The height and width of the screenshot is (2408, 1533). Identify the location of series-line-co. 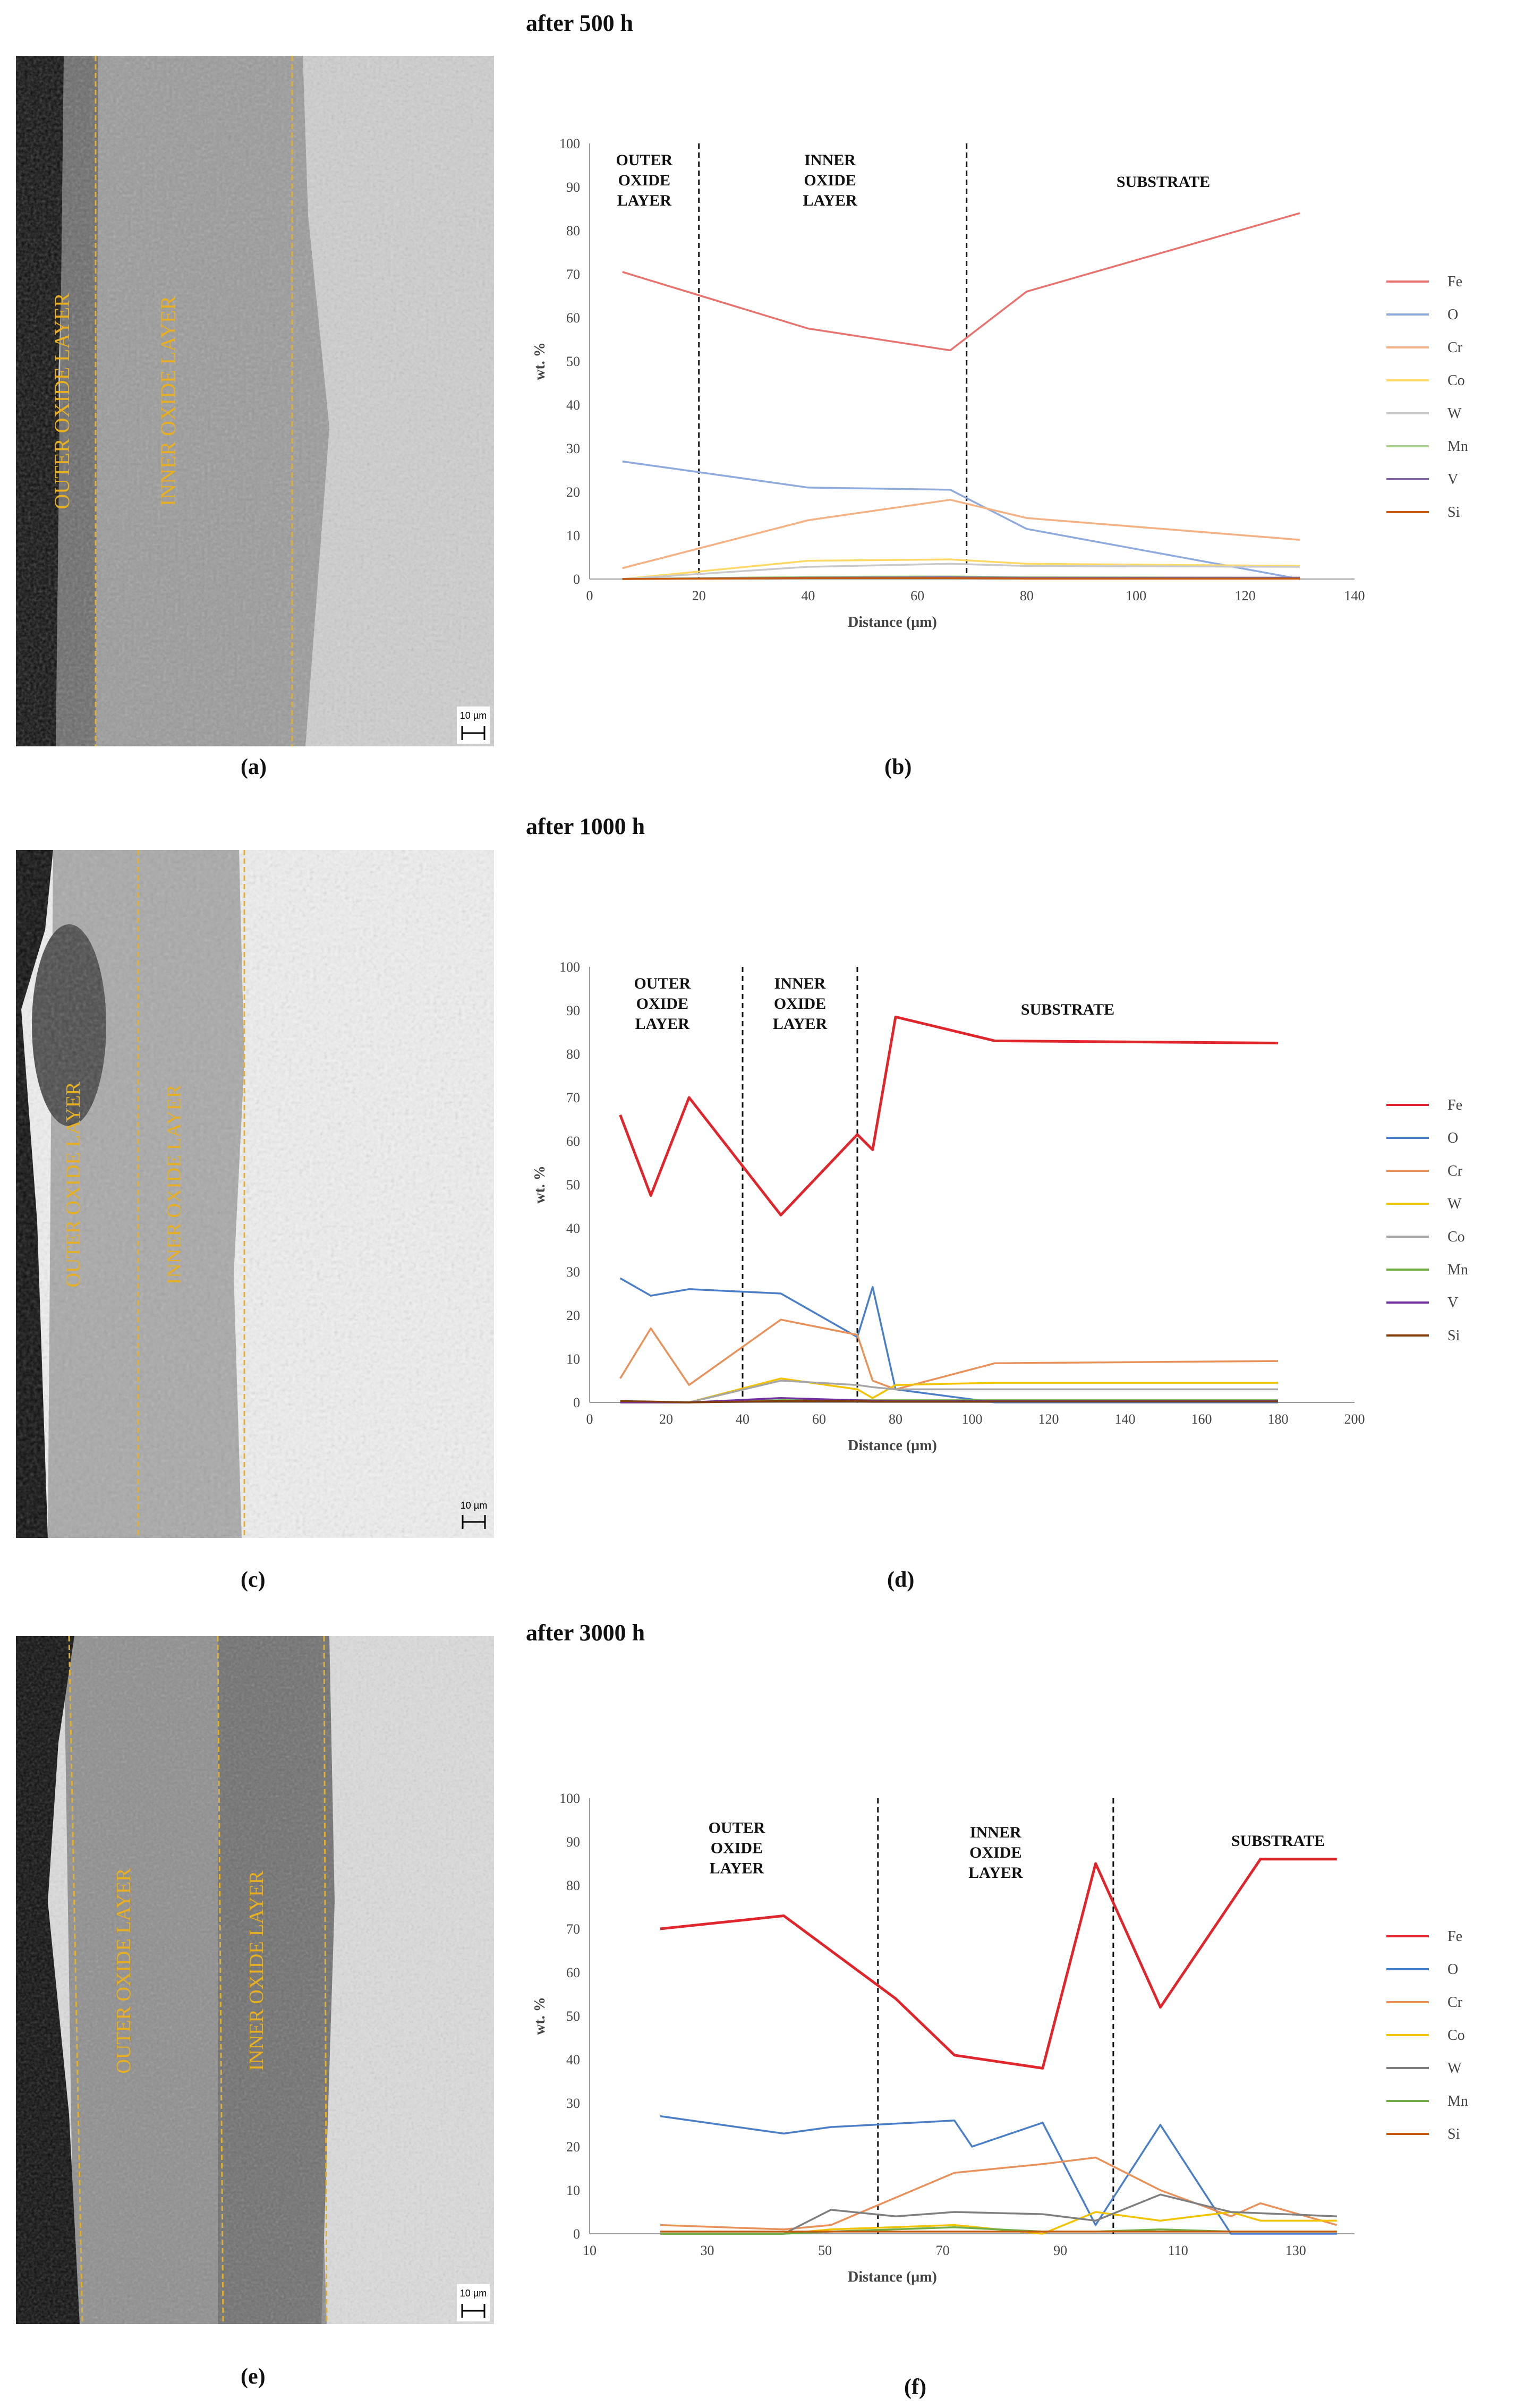
(961, 569).